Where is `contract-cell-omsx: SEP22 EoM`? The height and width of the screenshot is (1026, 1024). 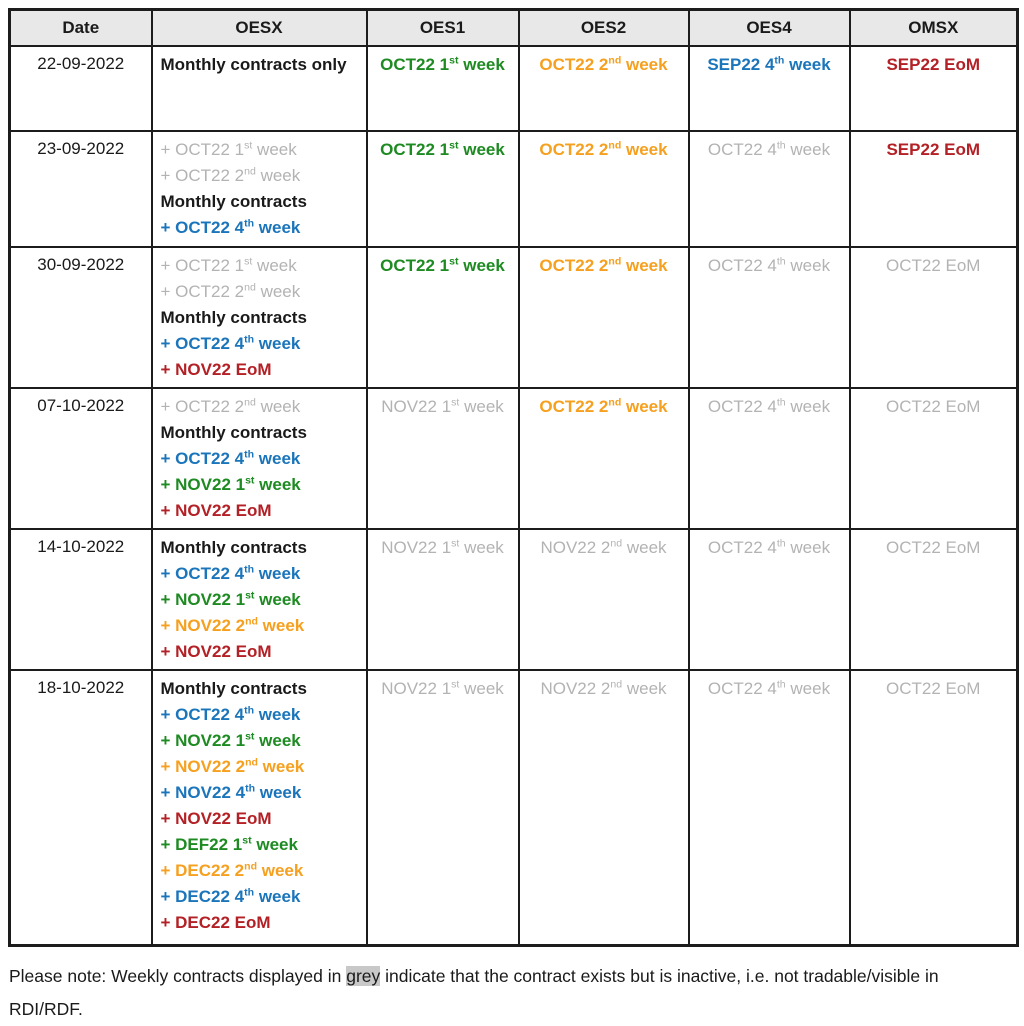
contract-cell-omsx: SEP22 EoM is located at coordinates (933, 189).